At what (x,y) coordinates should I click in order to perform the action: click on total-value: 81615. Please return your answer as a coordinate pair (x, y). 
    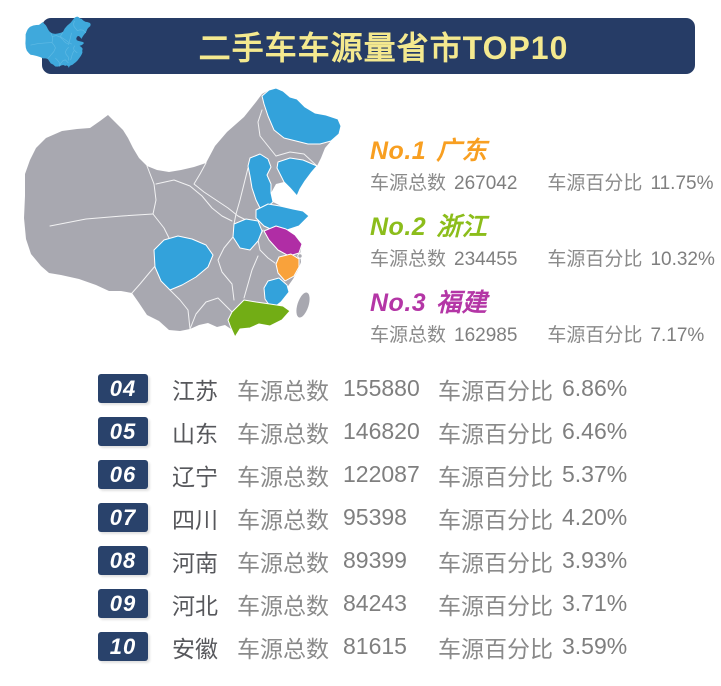
    Looking at the image, I should click on (375, 646).